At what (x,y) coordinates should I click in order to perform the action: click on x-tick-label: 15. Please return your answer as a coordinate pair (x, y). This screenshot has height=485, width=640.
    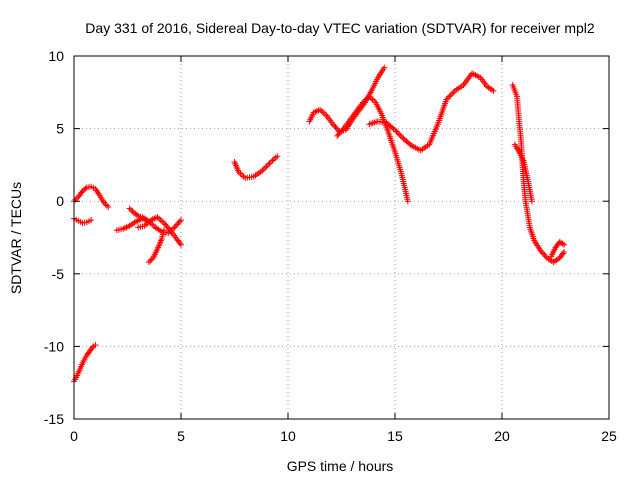
    Looking at the image, I should click on (395, 436).